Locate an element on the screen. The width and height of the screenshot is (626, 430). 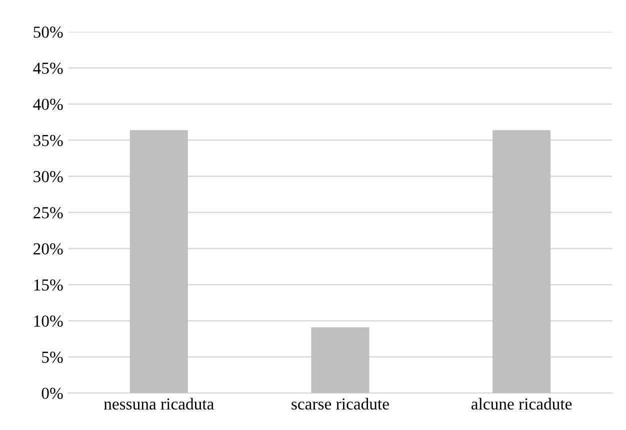
y-tick-label: 0% is located at coordinates (52, 394).